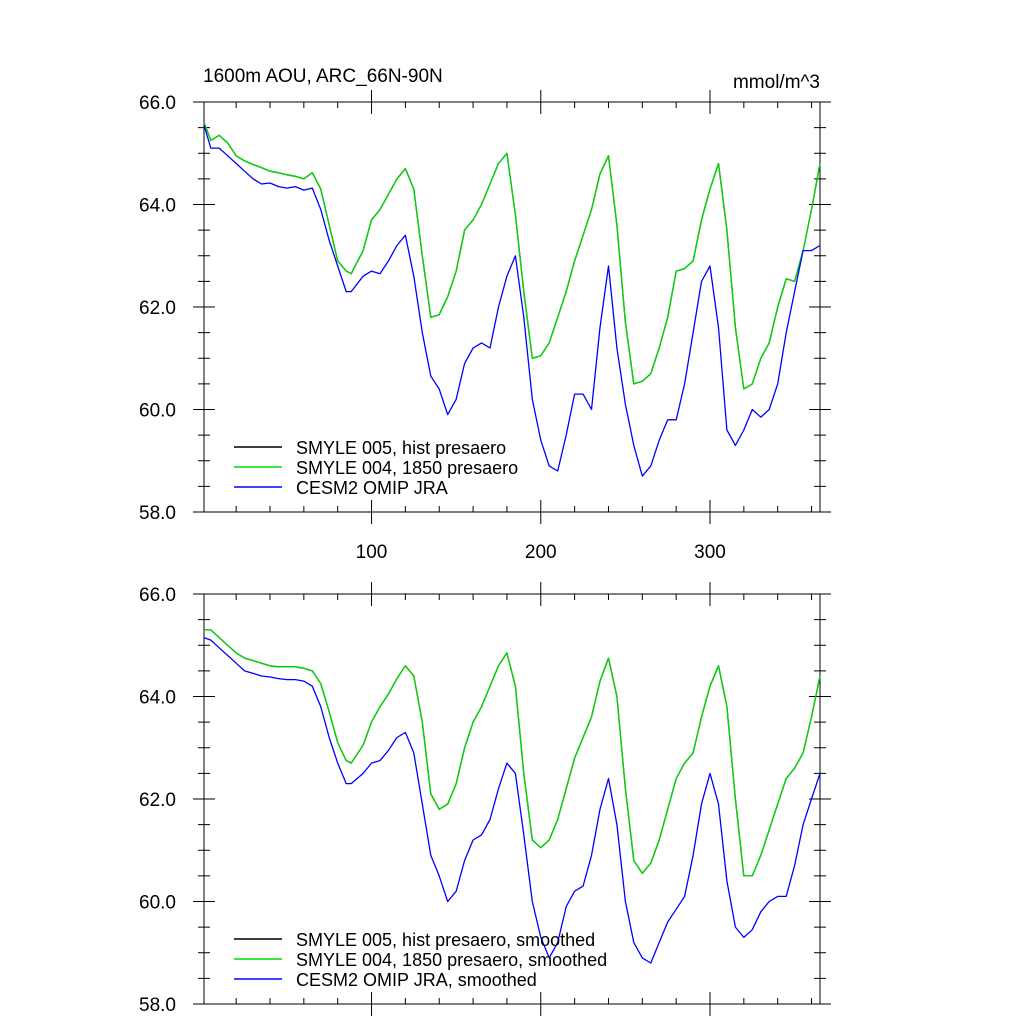  What do you see at coordinates (401, 448) in the screenshot?
I see `legend-label: SMYLE 005, hist presaero` at bounding box center [401, 448].